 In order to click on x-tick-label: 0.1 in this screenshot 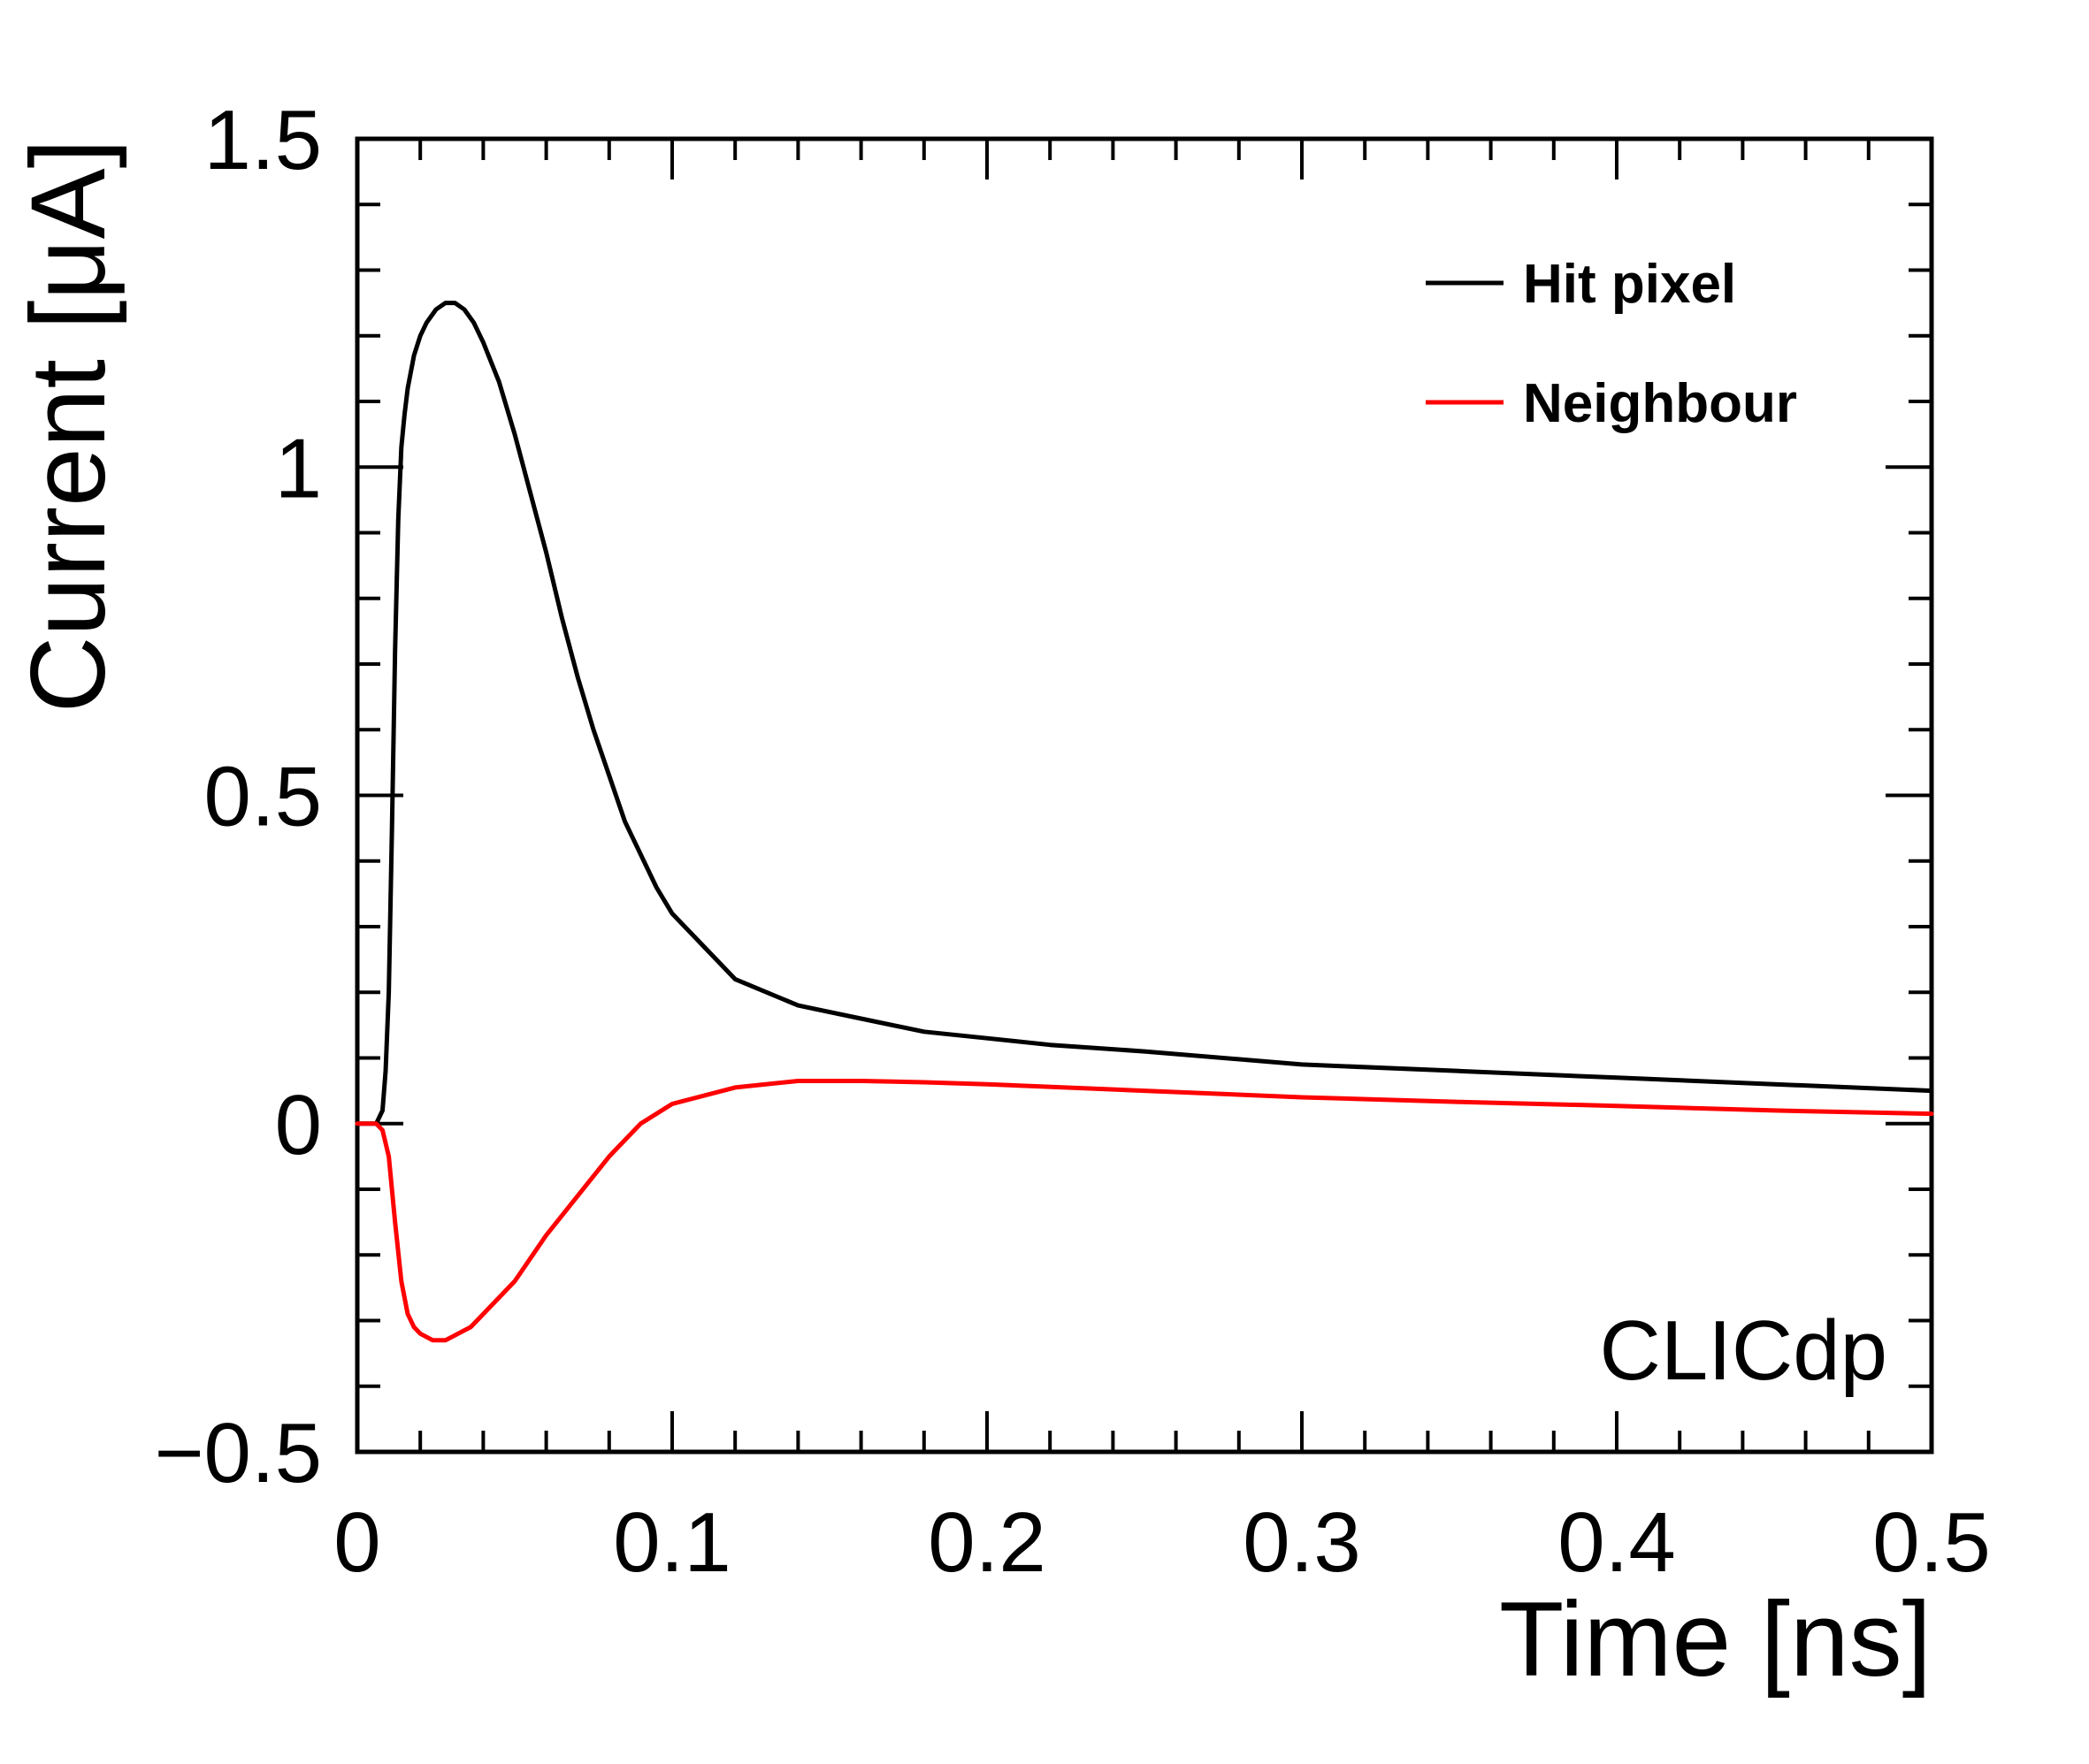, I will do `click(672, 1542)`.